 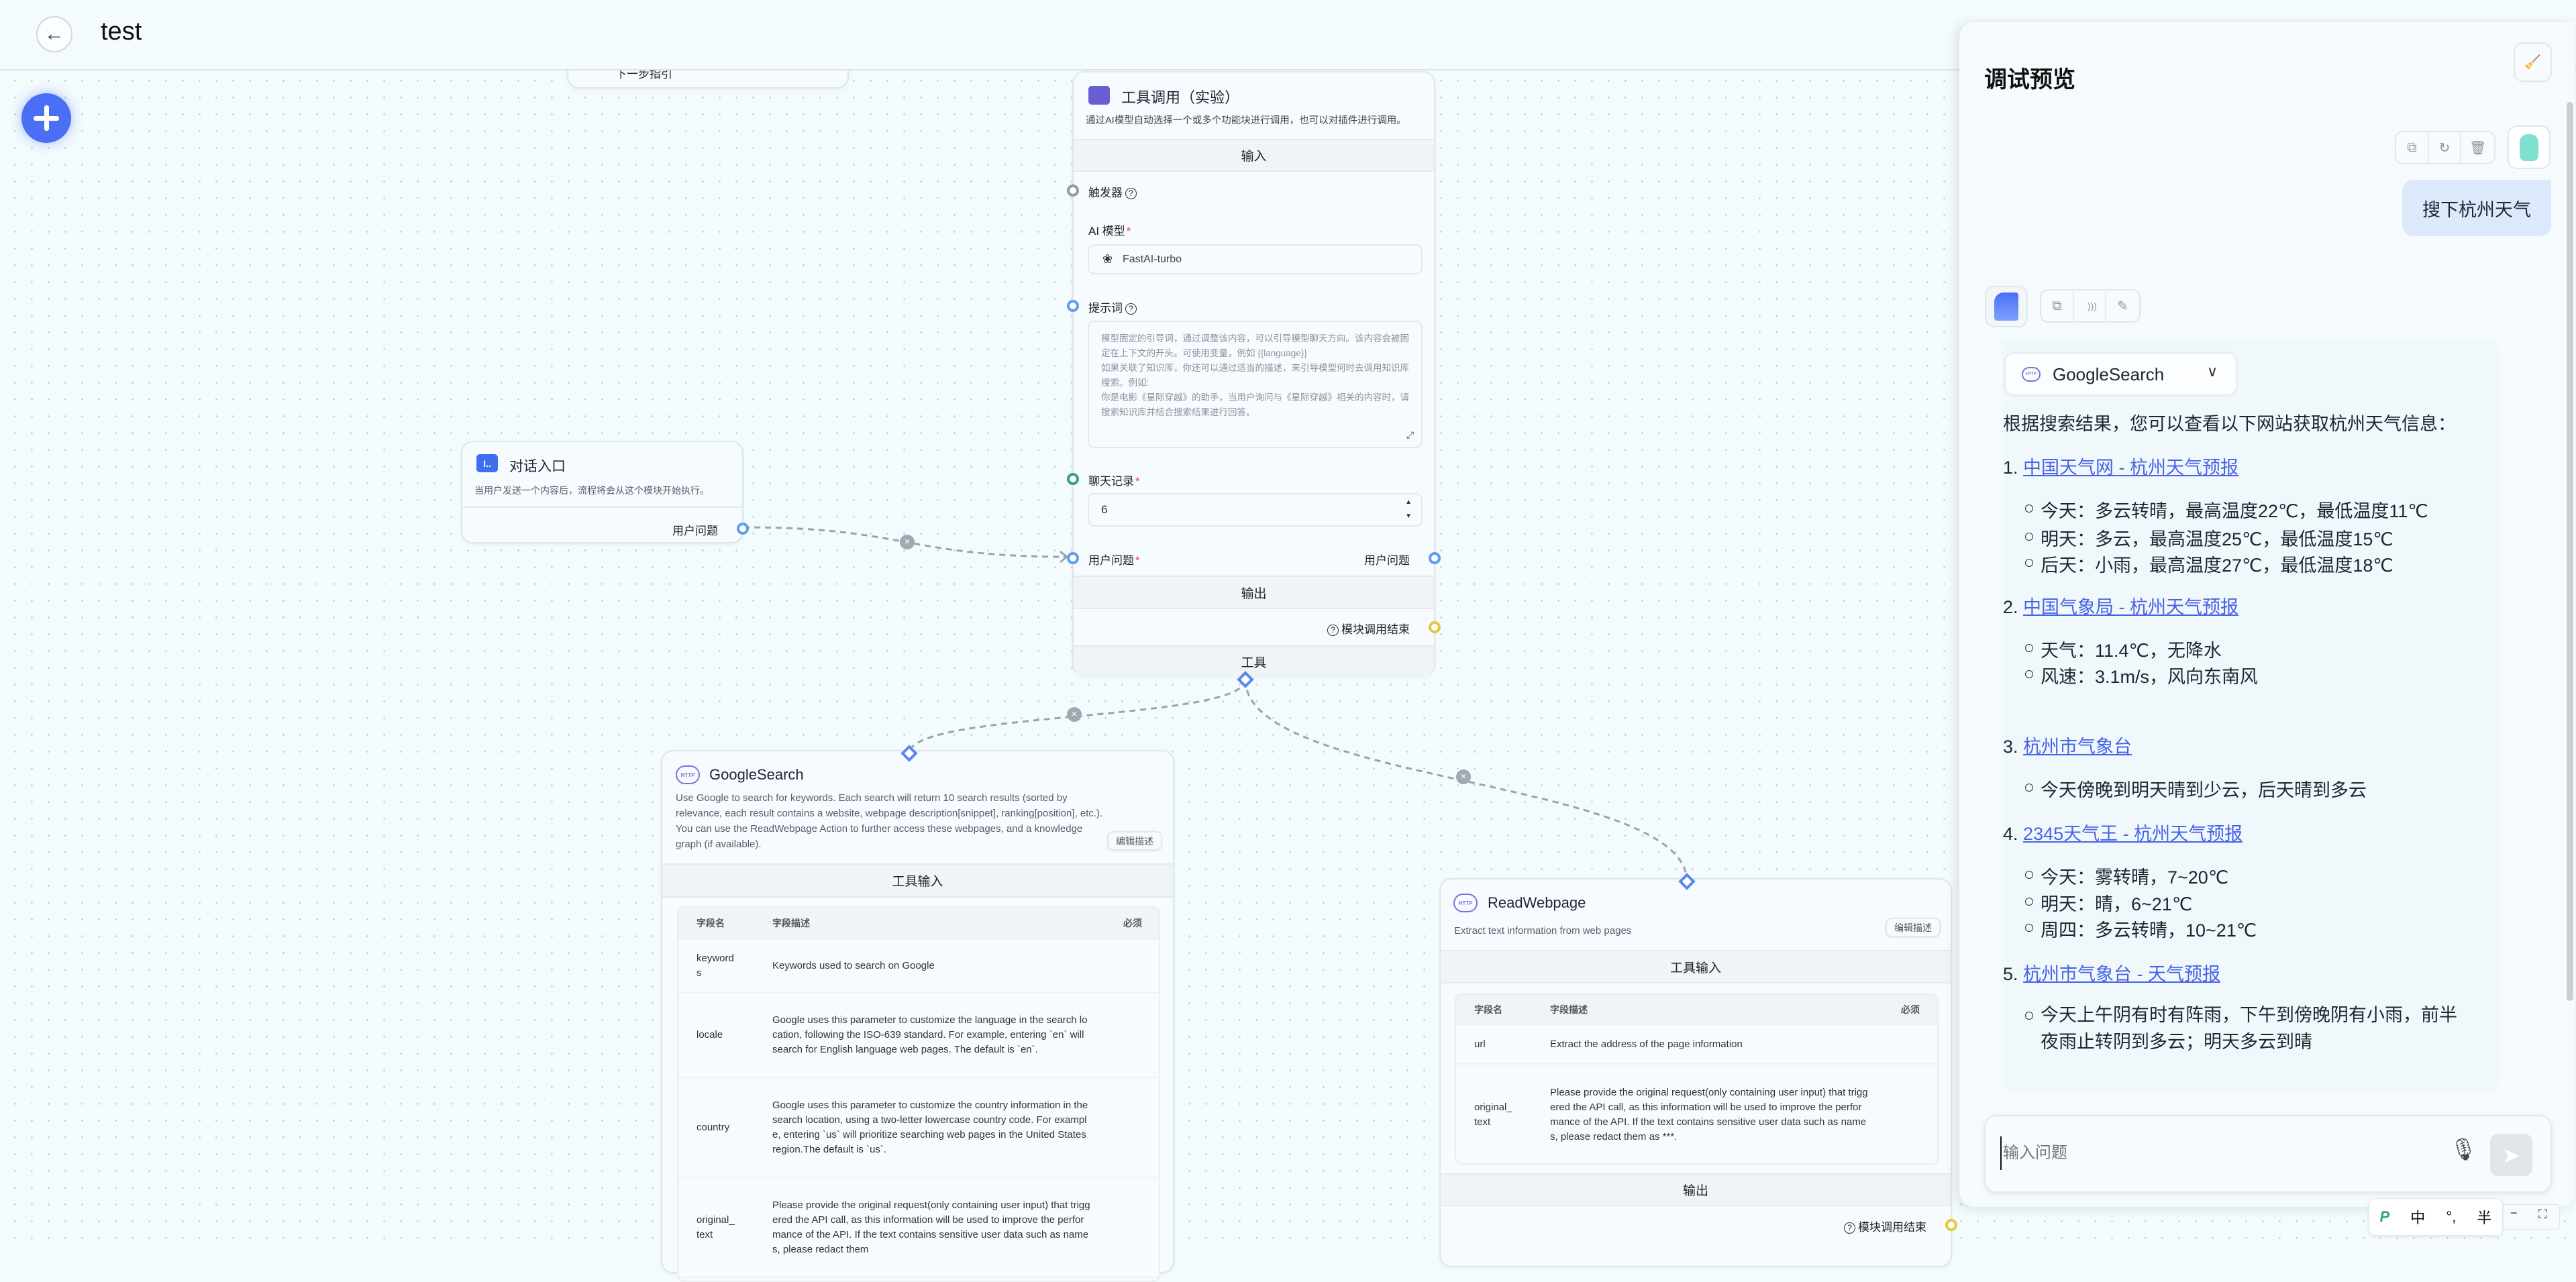 What do you see at coordinates (2418, 1218) in the screenshot?
I see `ime-mode: 中` at bounding box center [2418, 1218].